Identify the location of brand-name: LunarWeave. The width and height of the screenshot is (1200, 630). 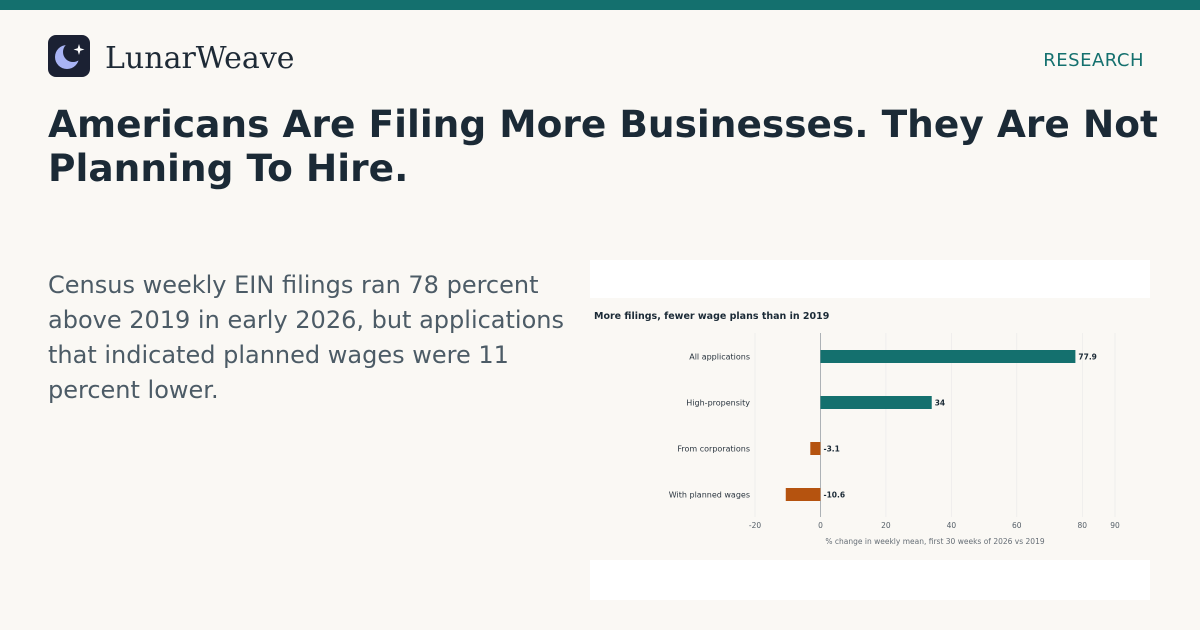
(200, 58).